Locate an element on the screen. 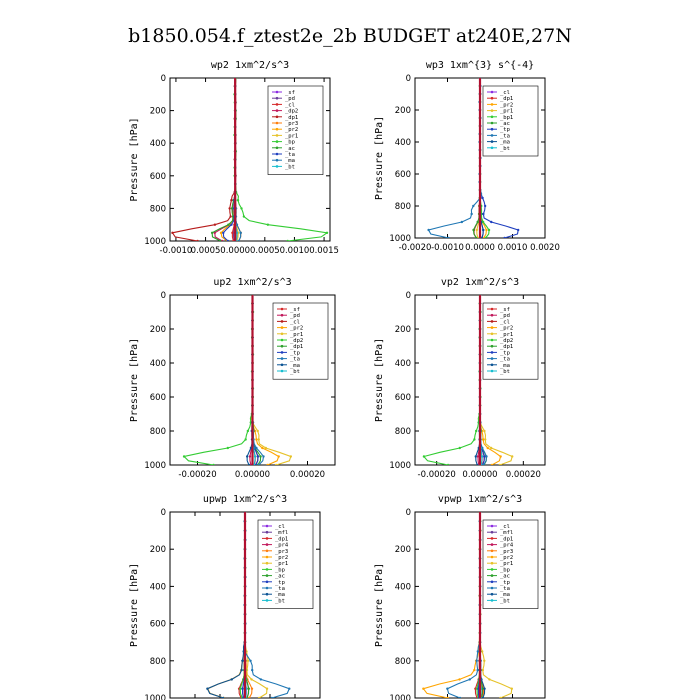 This screenshot has height=700, width=700. legend-label: _ma is located at coordinates (280, 595).